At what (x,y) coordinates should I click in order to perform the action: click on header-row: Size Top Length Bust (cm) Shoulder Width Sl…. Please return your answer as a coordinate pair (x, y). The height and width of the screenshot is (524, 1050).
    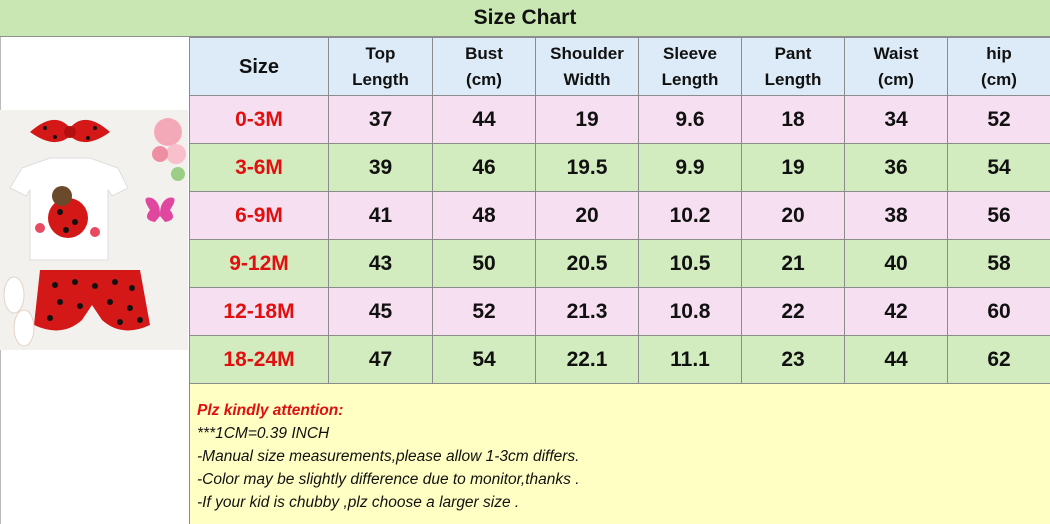
    Looking at the image, I should click on (619, 66).